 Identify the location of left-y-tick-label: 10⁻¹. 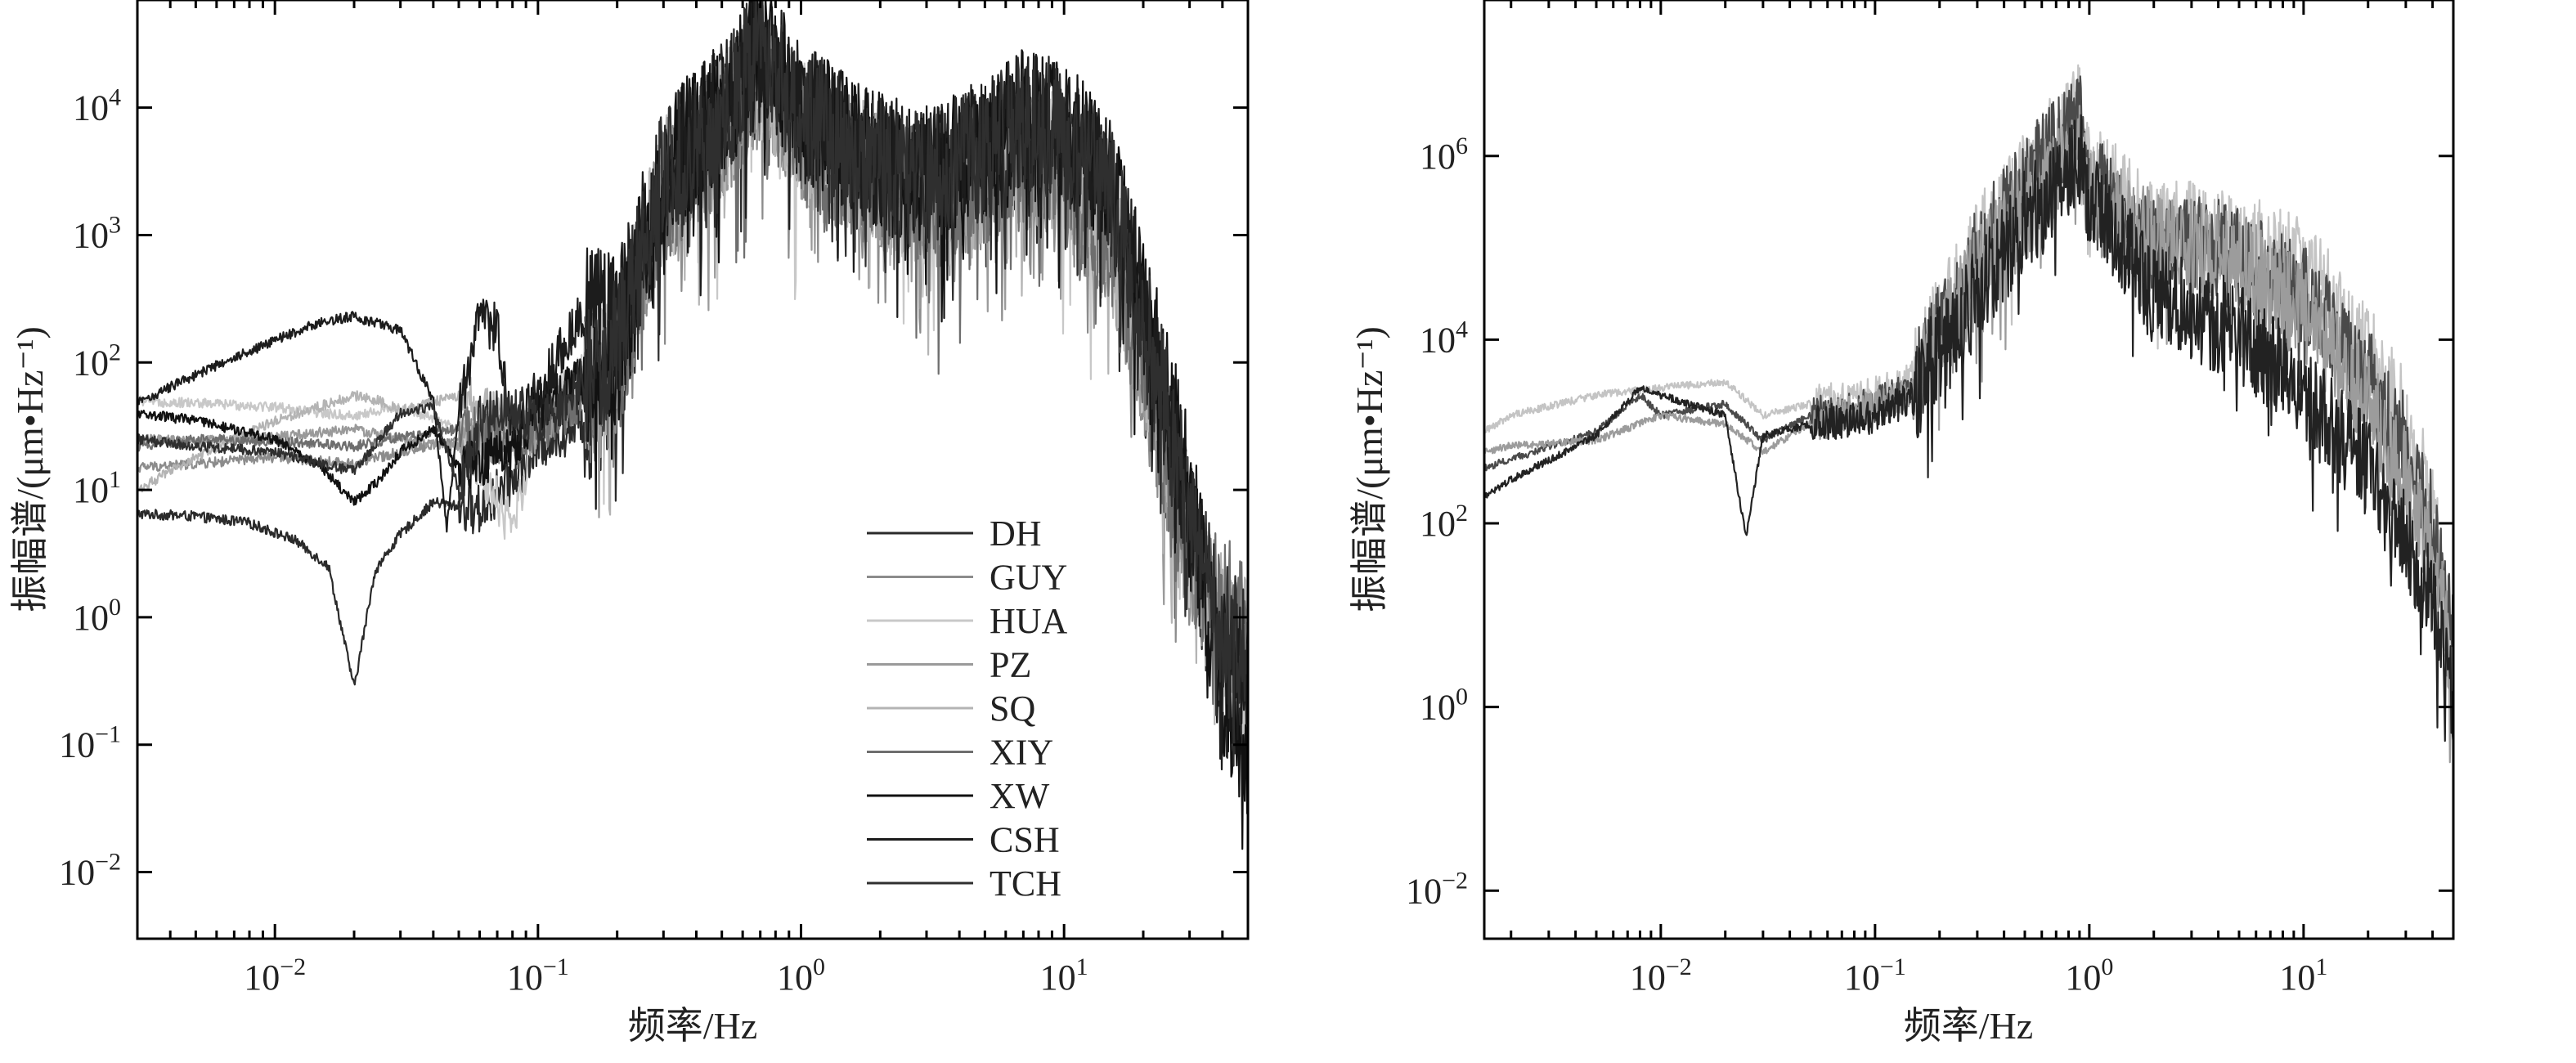
(90, 743).